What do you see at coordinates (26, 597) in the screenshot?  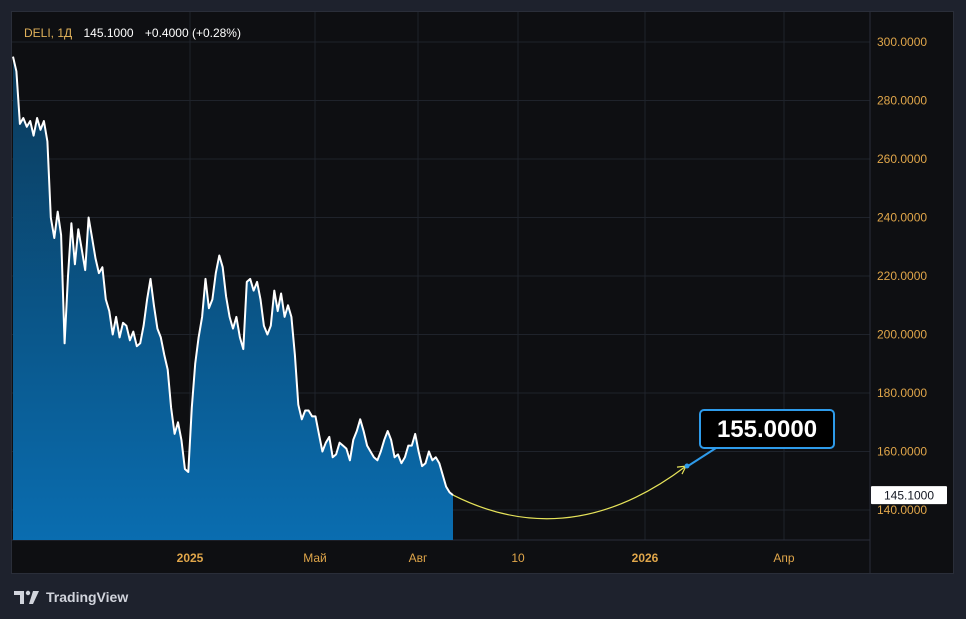 I see `tradingview-logo-icon` at bounding box center [26, 597].